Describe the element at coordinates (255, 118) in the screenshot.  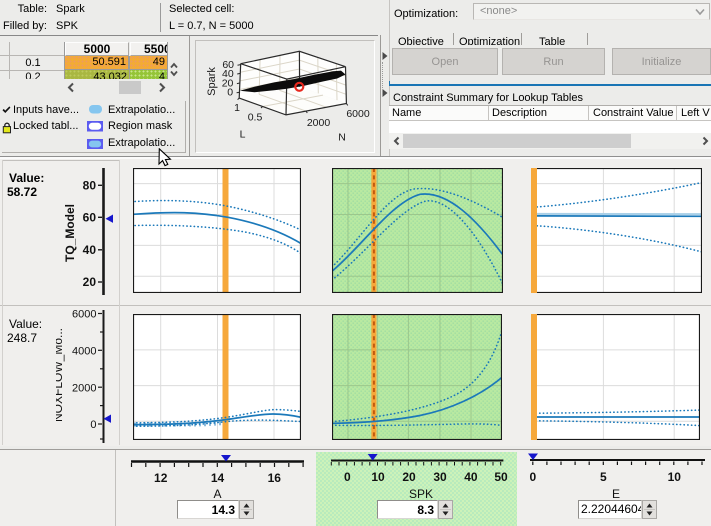
I see `svg-text: 0.5` at that location.